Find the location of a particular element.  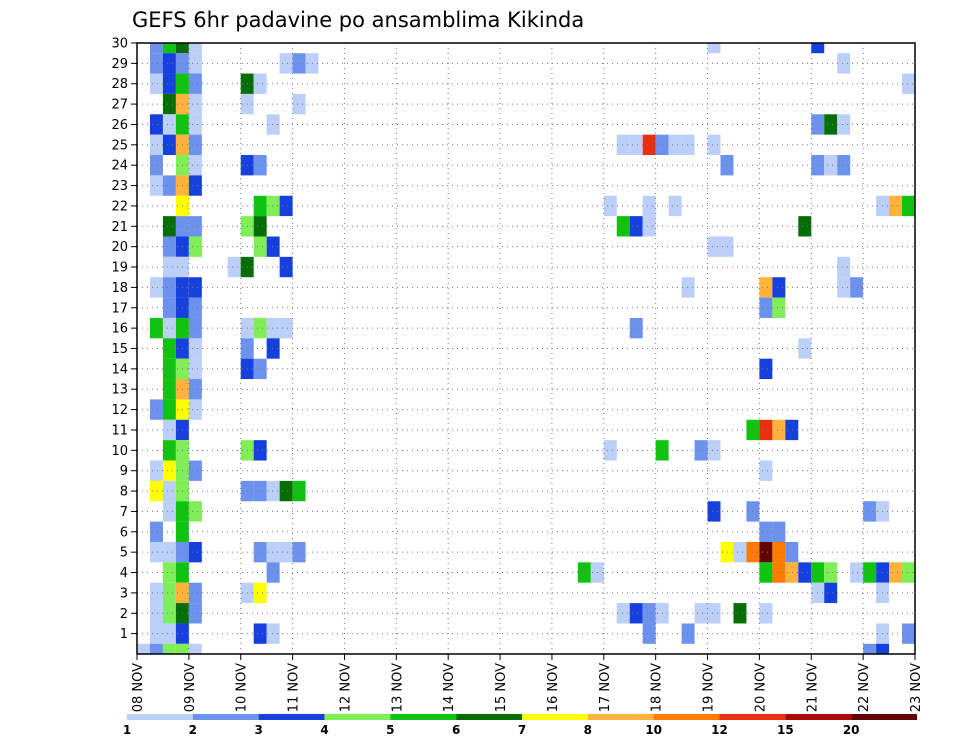

x-tick-label: 08 NOV is located at coordinates (138, 687).